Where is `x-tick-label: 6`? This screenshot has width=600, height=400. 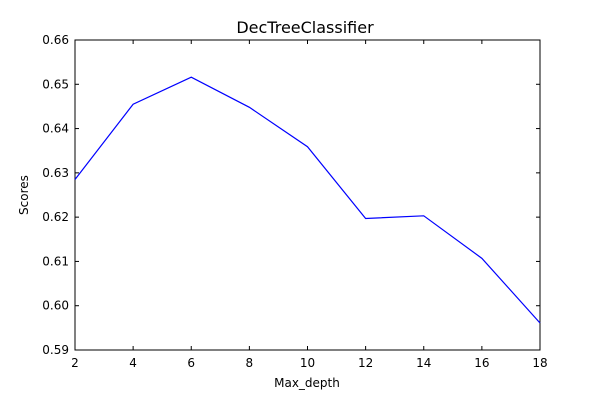 x-tick-label: 6 is located at coordinates (191, 363).